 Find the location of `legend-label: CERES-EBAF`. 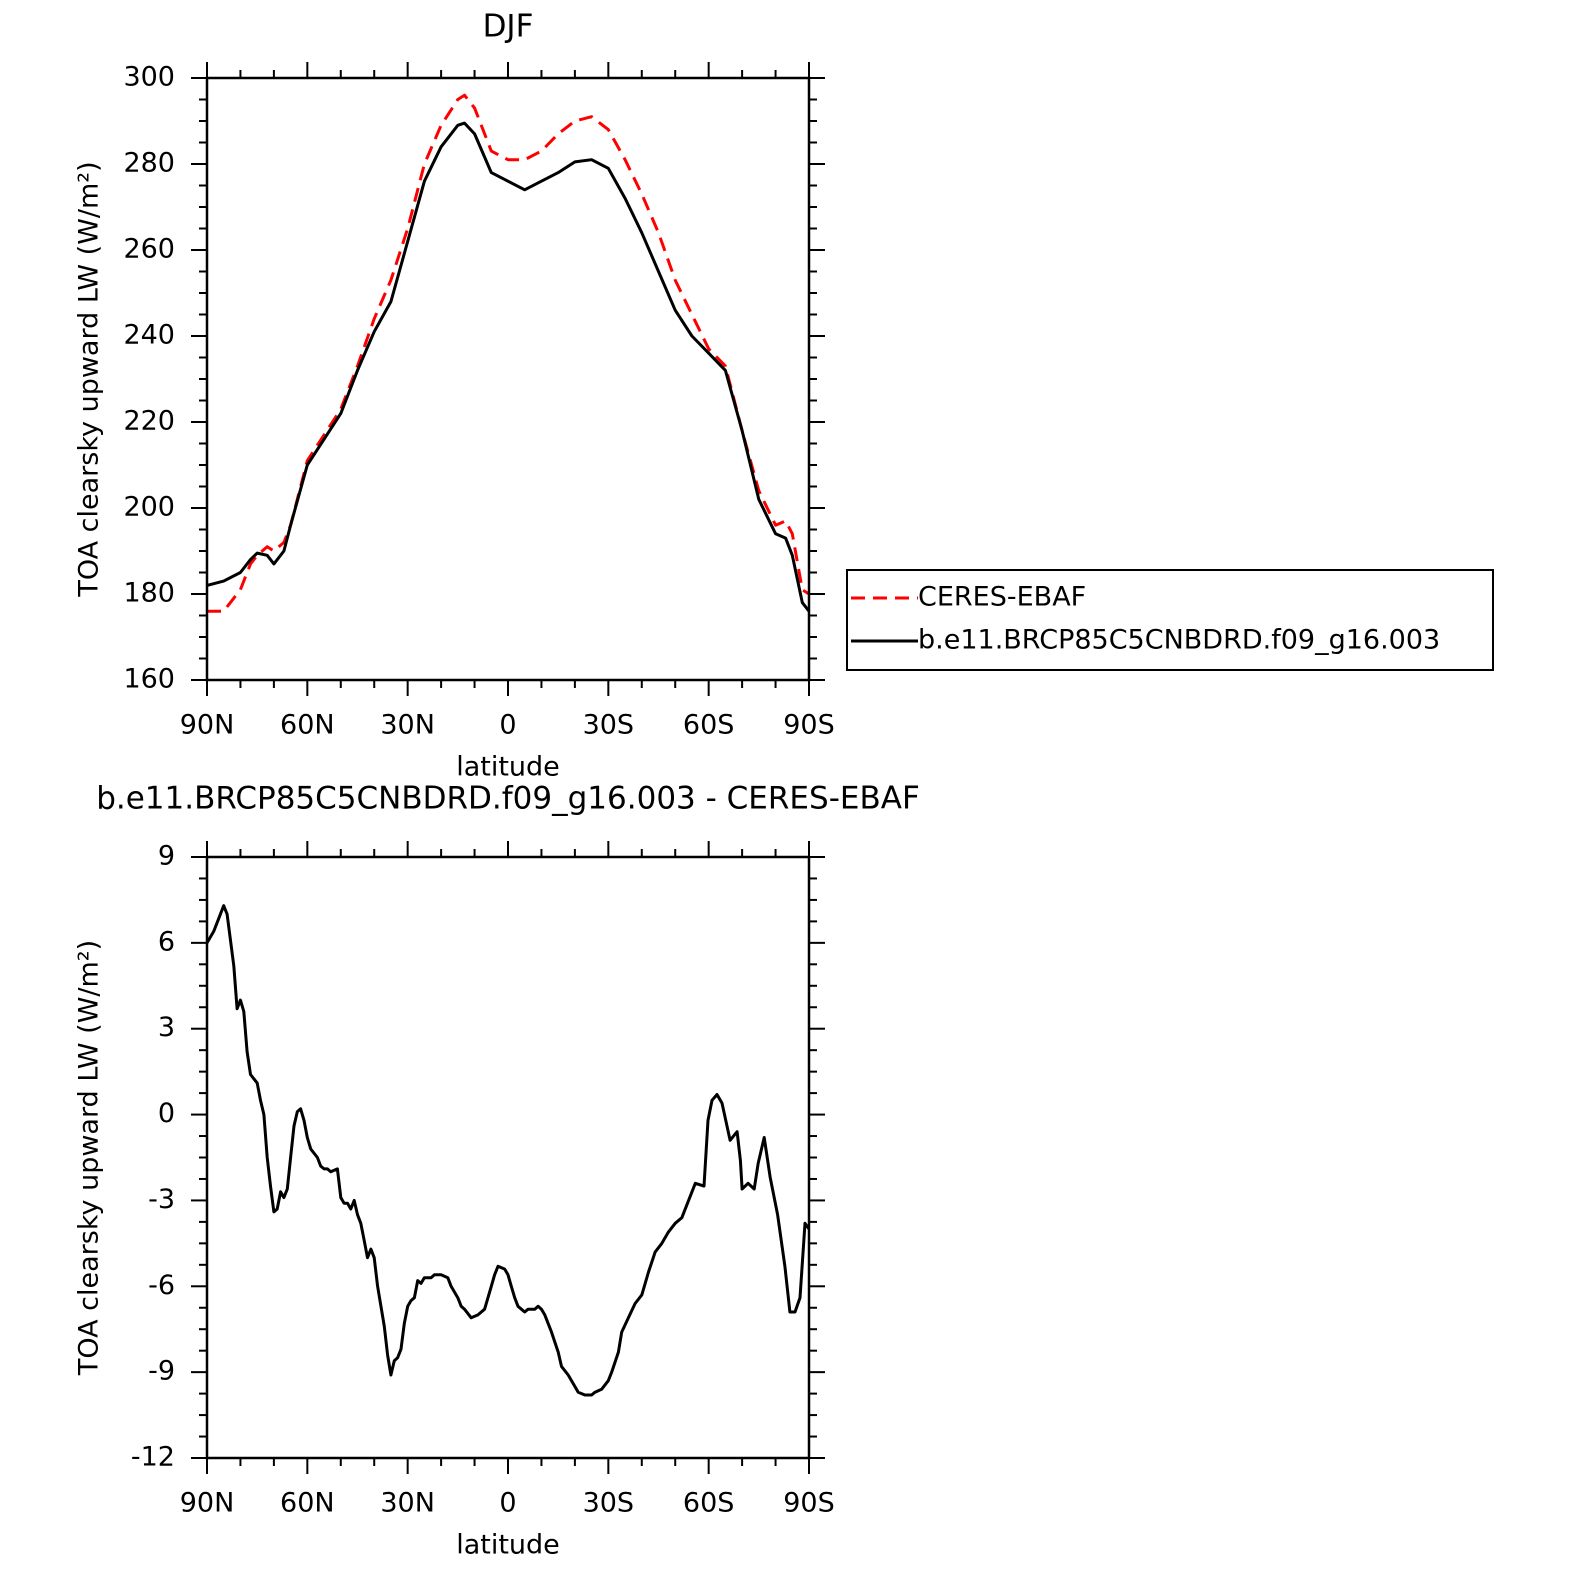

legend-label: CERES-EBAF is located at coordinates (1002, 597).